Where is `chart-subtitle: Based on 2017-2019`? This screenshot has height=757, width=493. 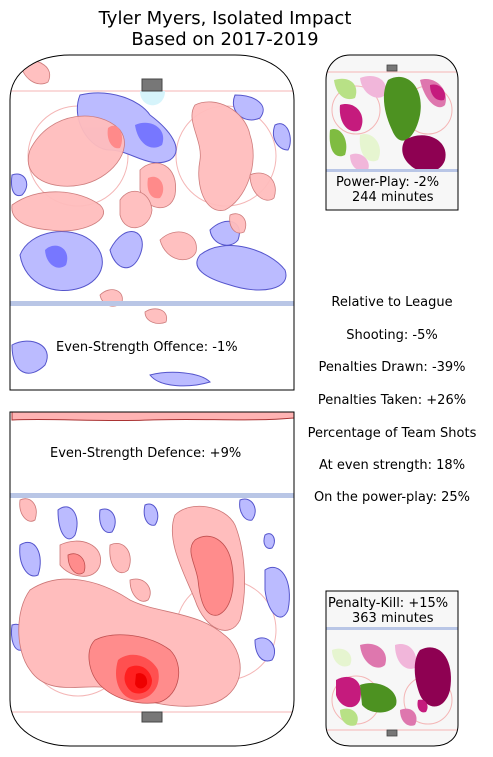
chart-subtitle: Based on 2017-2019 is located at coordinates (225, 39).